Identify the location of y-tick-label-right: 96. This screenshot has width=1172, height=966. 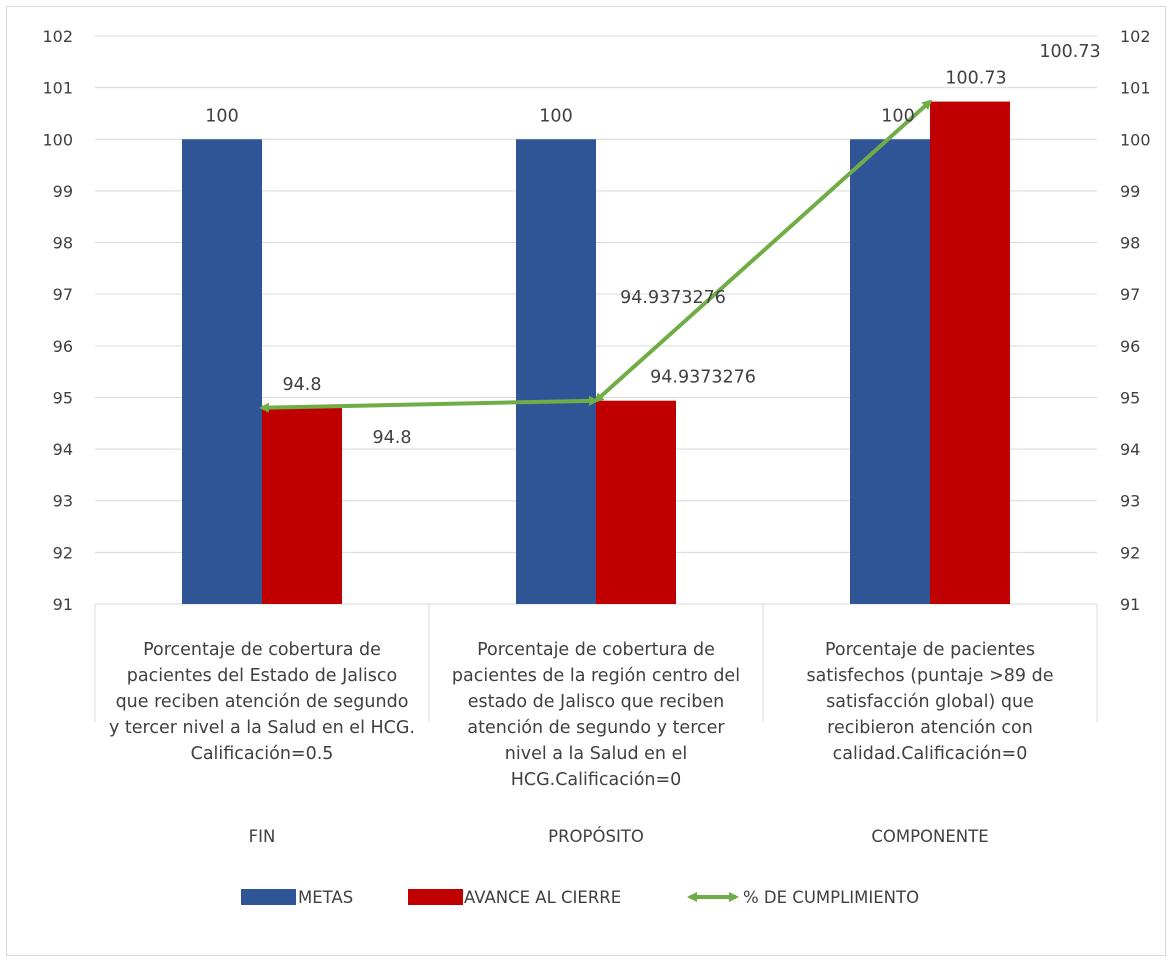
(1130, 346).